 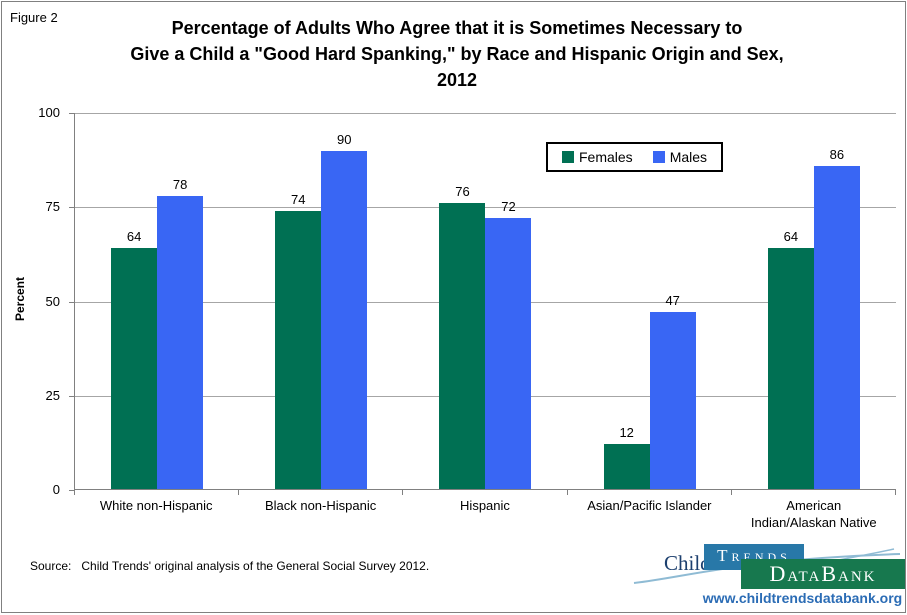 I want to click on legend-label: Males, so click(x=688, y=157).